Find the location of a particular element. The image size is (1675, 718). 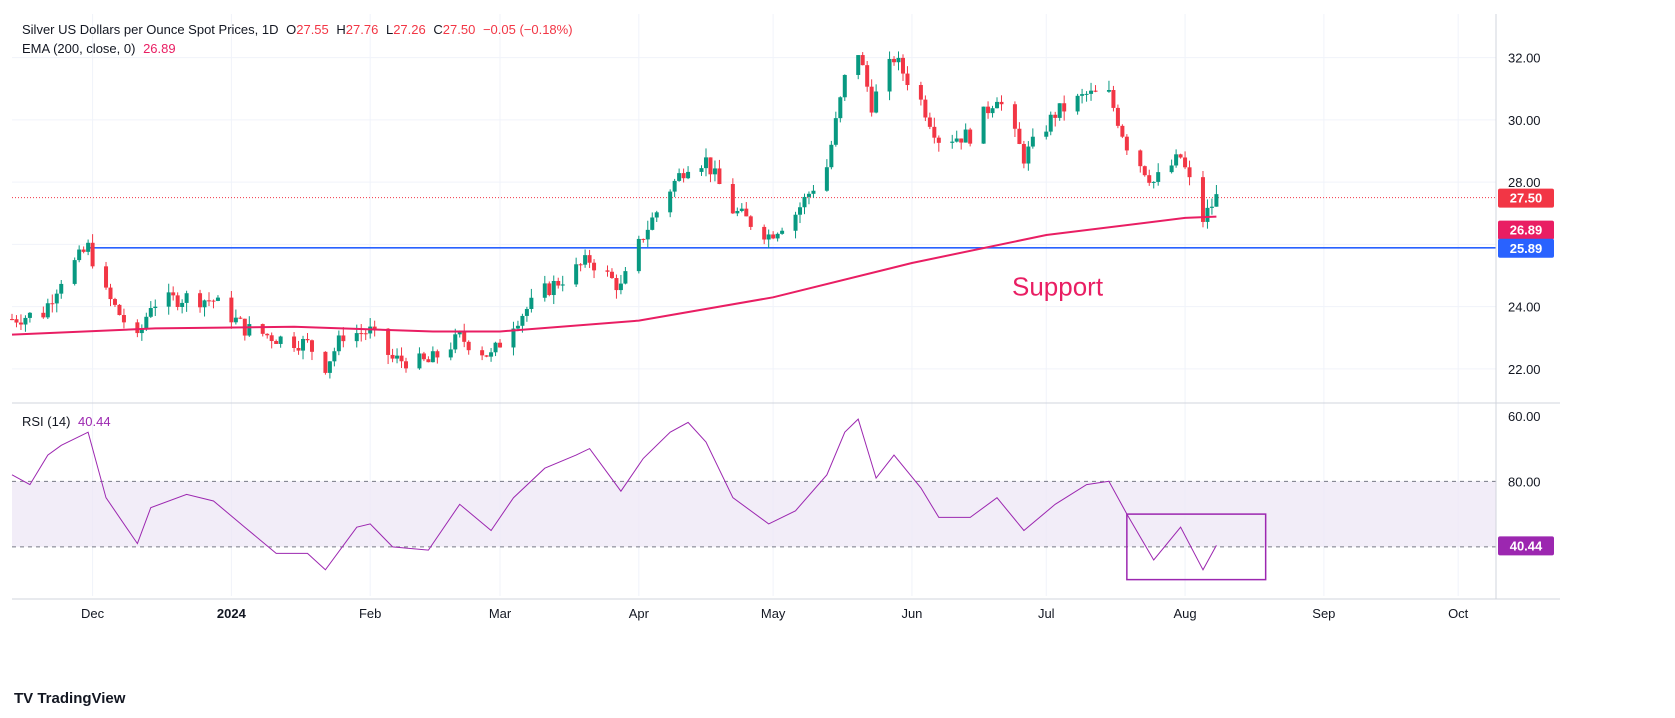

time-tick-label: 2024 is located at coordinates (232, 613).